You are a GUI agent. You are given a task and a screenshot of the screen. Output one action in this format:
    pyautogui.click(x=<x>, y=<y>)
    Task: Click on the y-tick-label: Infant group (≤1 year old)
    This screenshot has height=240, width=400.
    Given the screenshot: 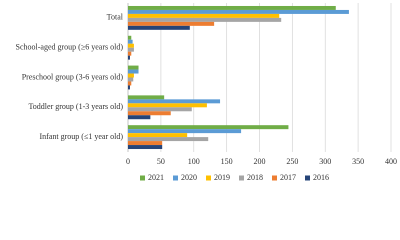 What is the action you would take?
    pyautogui.click(x=82, y=136)
    